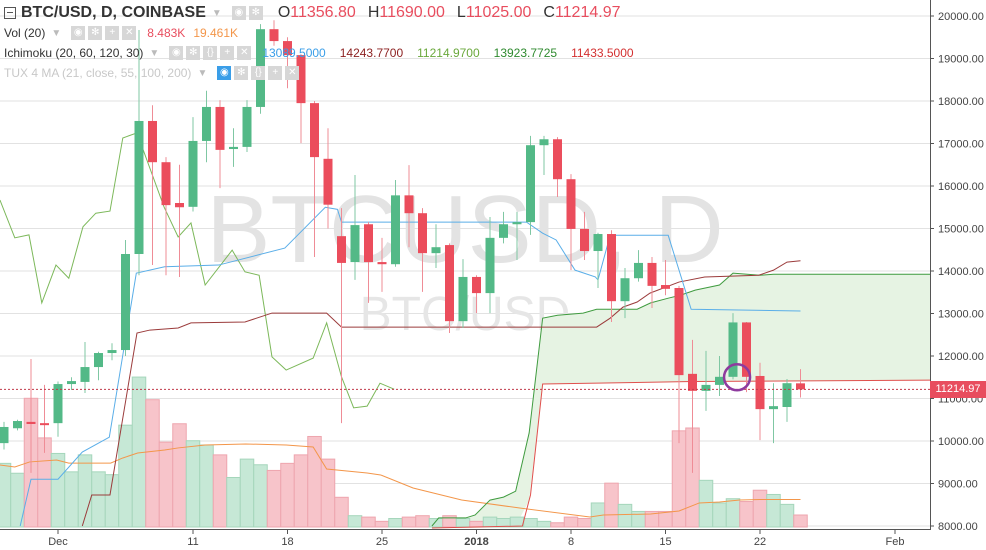  Describe the element at coordinates (258, 73) in the screenshot. I see `source-code-icon: {}` at that location.